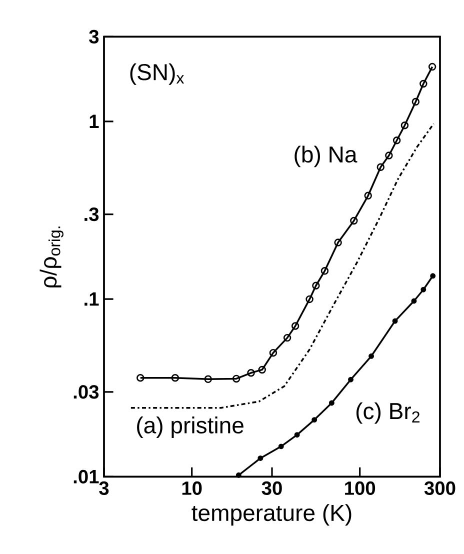  I want to click on series-label: (b) Na, so click(326, 157).